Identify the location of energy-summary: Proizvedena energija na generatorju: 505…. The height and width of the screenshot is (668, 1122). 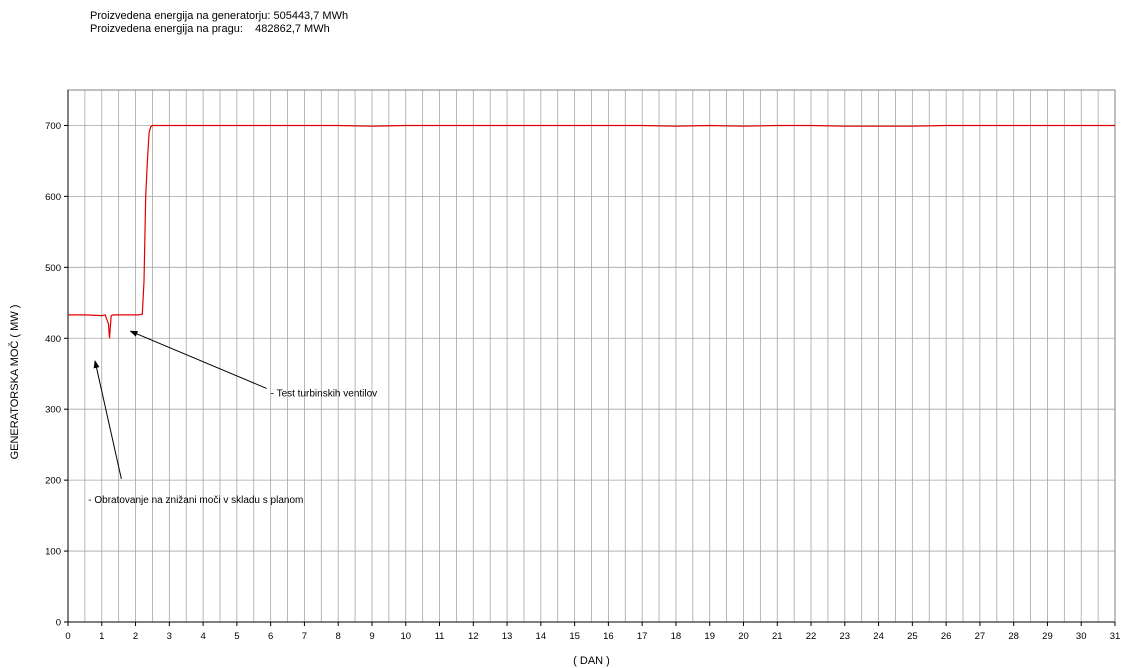
(219, 23).